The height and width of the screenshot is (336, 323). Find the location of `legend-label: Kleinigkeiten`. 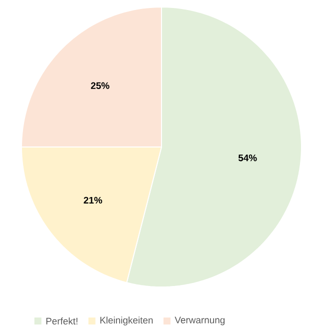

legend-label: Kleinigkeiten is located at coordinates (126, 321).